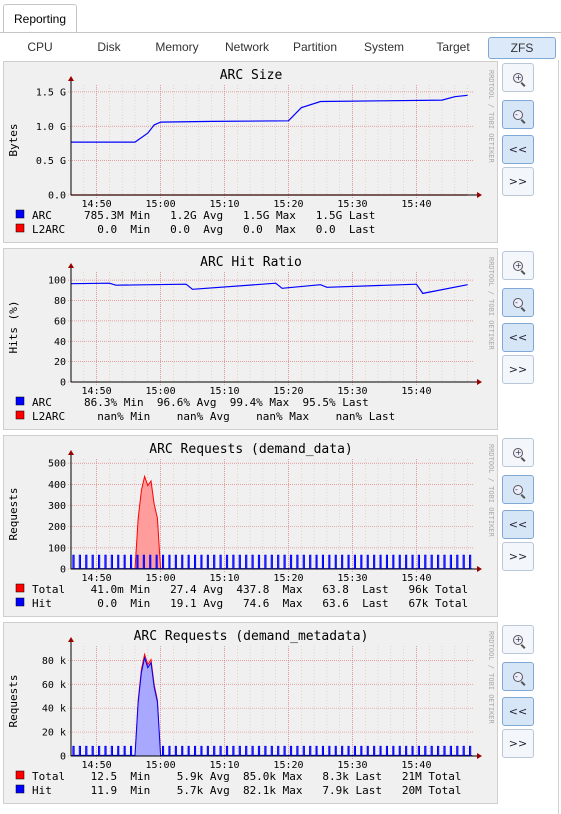  What do you see at coordinates (42, 402) in the screenshot?
I see `legend-label-arc: ARC` at bounding box center [42, 402].